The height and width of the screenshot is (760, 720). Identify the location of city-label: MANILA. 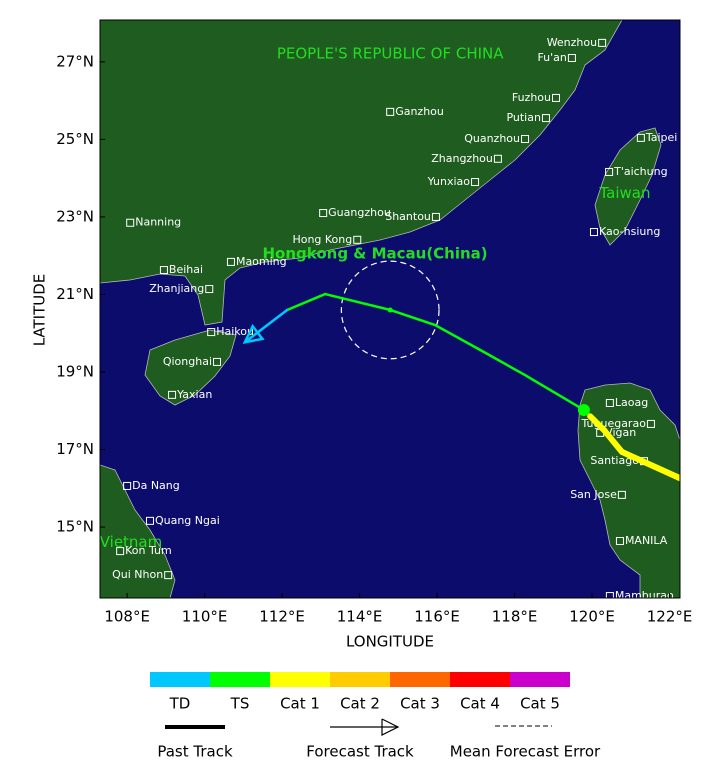
(646, 540).